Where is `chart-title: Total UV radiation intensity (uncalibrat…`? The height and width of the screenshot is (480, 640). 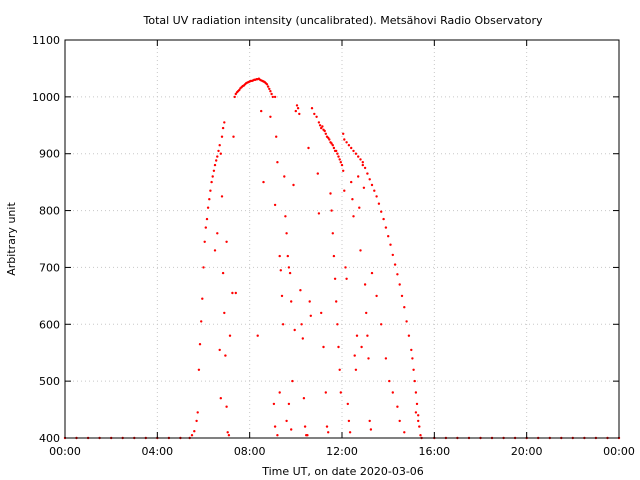
chart-title: Total UV radiation intensity (uncalibrat… is located at coordinates (343, 20).